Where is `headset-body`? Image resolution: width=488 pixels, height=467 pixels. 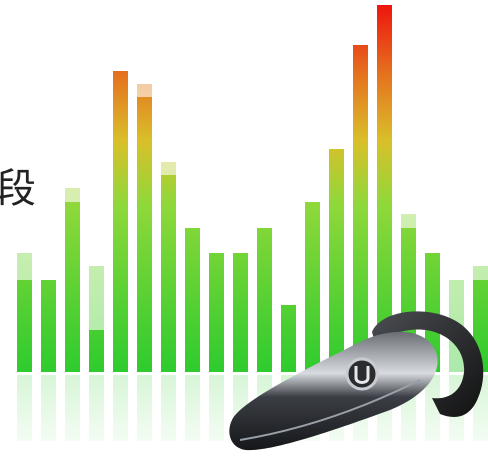 headset-body is located at coordinates (333, 391).